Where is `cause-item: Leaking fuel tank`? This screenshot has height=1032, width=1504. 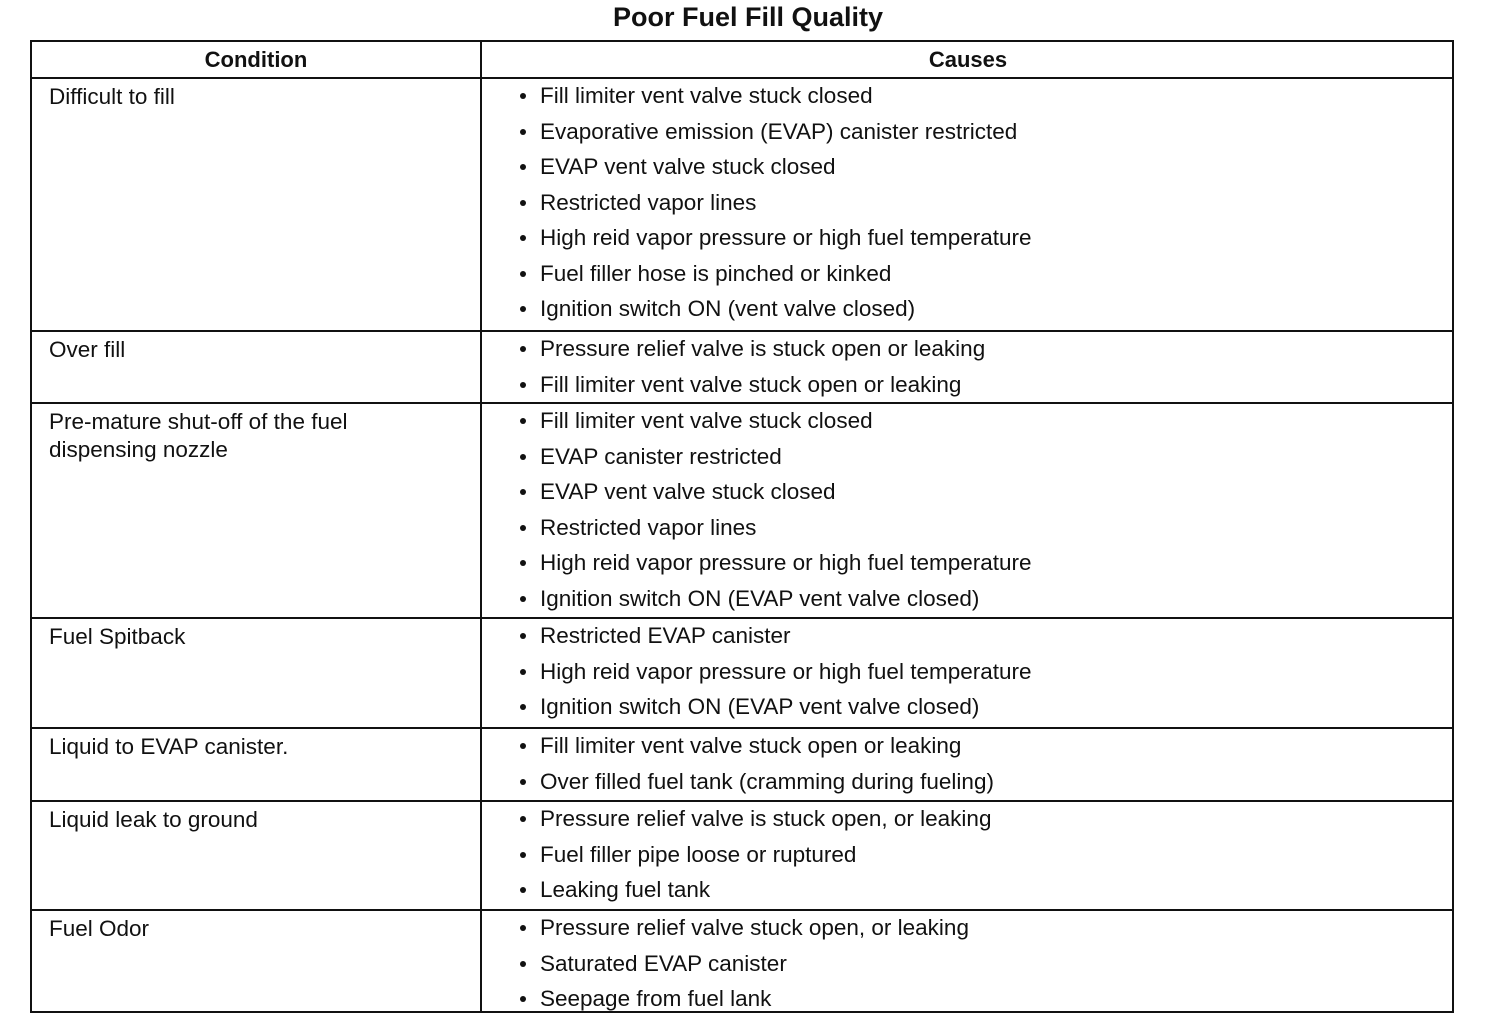 cause-item: Leaking fuel tank is located at coordinates (615, 889).